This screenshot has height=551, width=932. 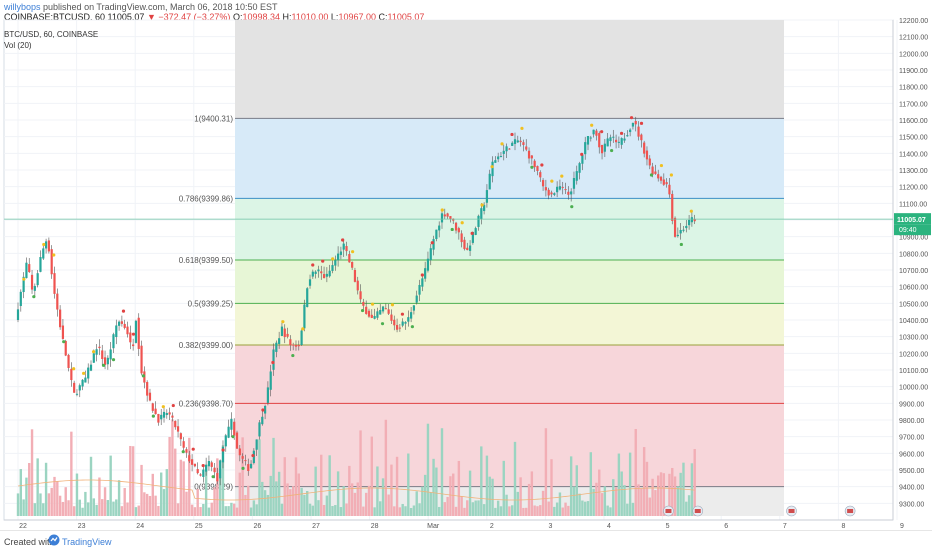 What do you see at coordinates (310, 17) in the screenshot?
I see `high-value: 11010.00` at bounding box center [310, 17].